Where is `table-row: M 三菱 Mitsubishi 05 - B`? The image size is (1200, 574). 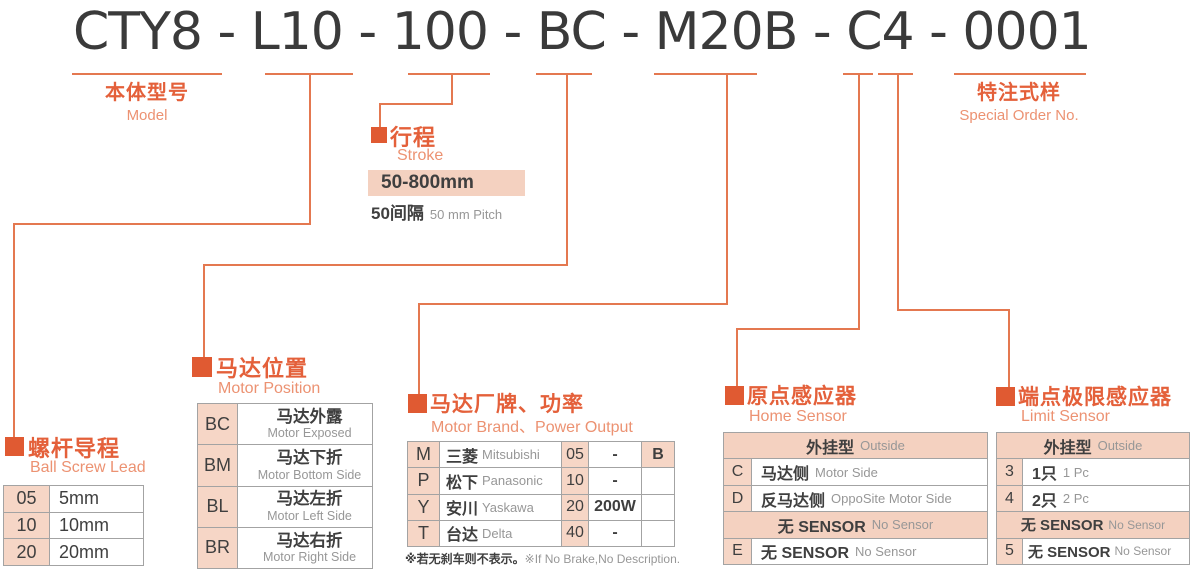 table-row: M 三菱 Mitsubishi 05 - B is located at coordinates (541, 455).